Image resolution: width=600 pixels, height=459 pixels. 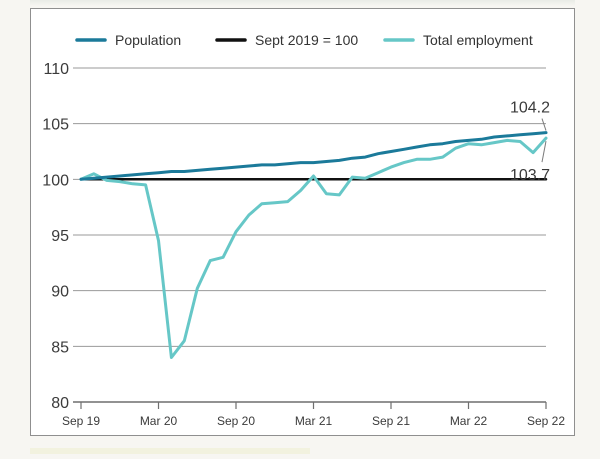 I want to click on annotation-label-0: 104.2, so click(x=530, y=108).